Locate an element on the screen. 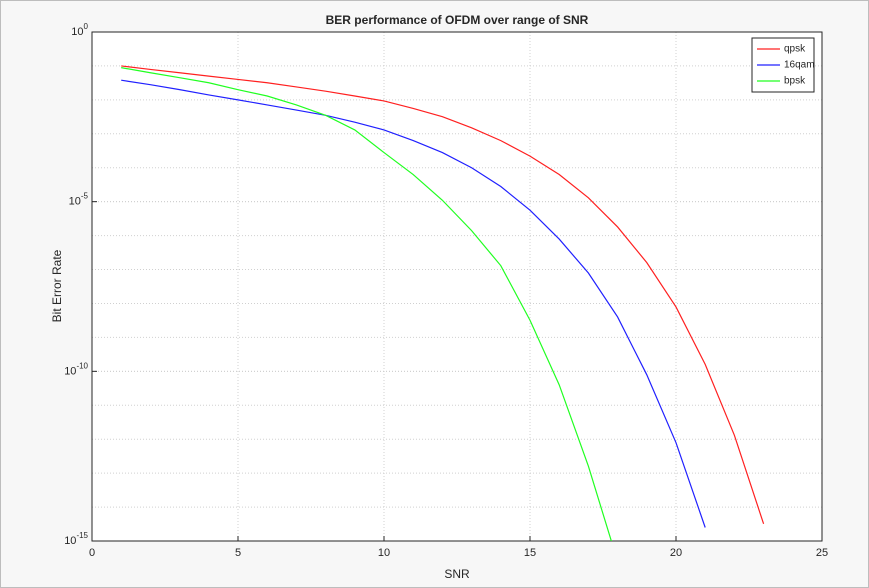 This screenshot has height=588, width=869. x-tick-label: 10 is located at coordinates (384, 553).